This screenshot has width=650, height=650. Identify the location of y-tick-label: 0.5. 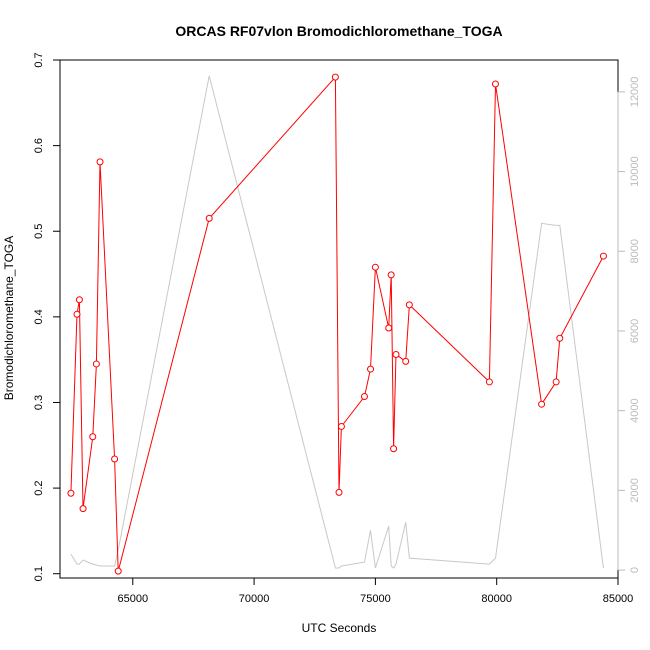
(39, 231).